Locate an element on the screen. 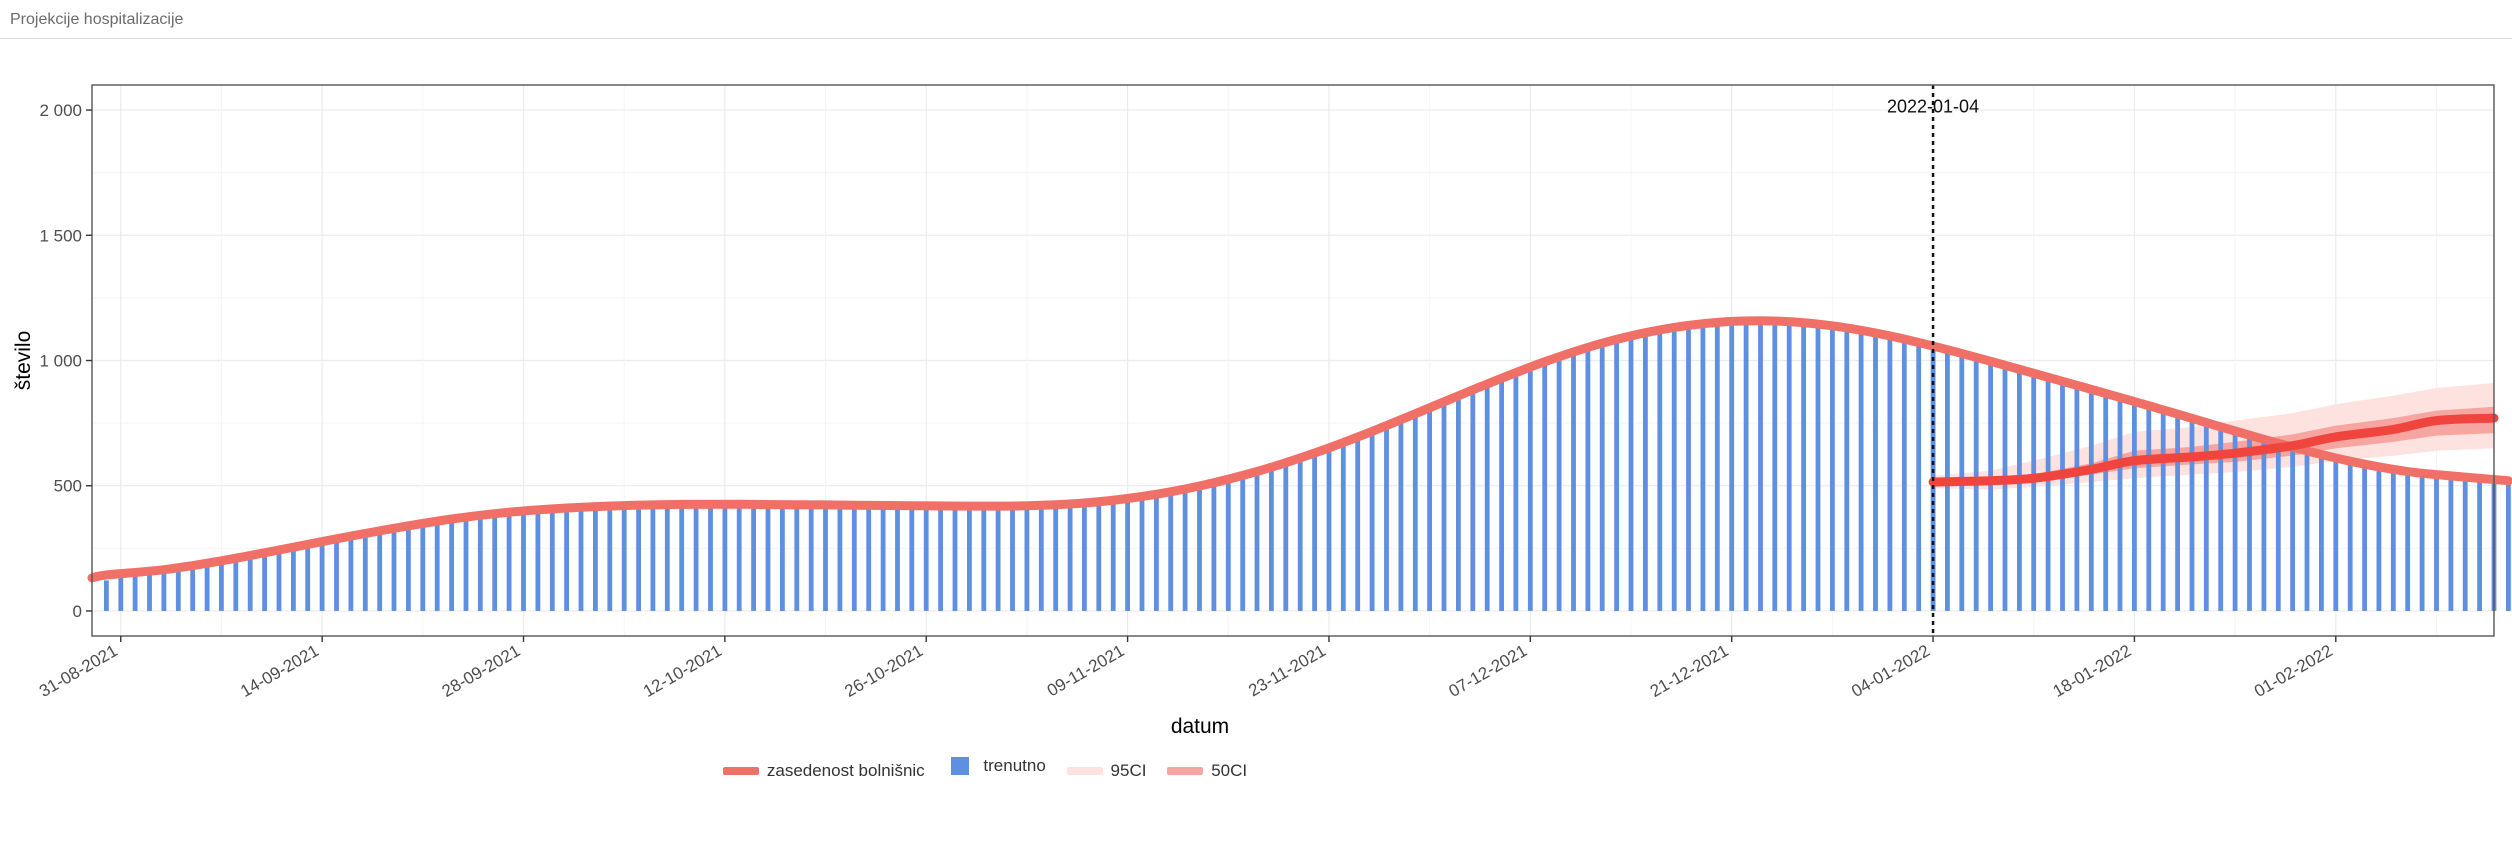  legend-item-fit: zasedenost bolnišnic is located at coordinates (823, 771).